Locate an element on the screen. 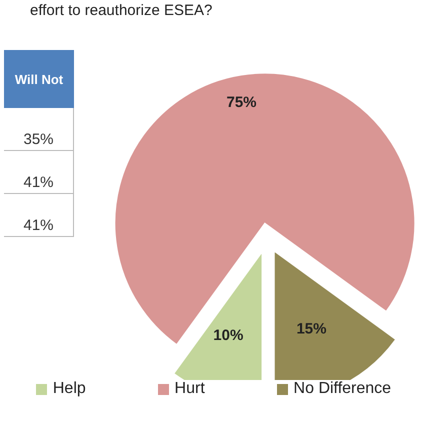 The image size is (427, 426). text: 35% is located at coordinates (39, 129).